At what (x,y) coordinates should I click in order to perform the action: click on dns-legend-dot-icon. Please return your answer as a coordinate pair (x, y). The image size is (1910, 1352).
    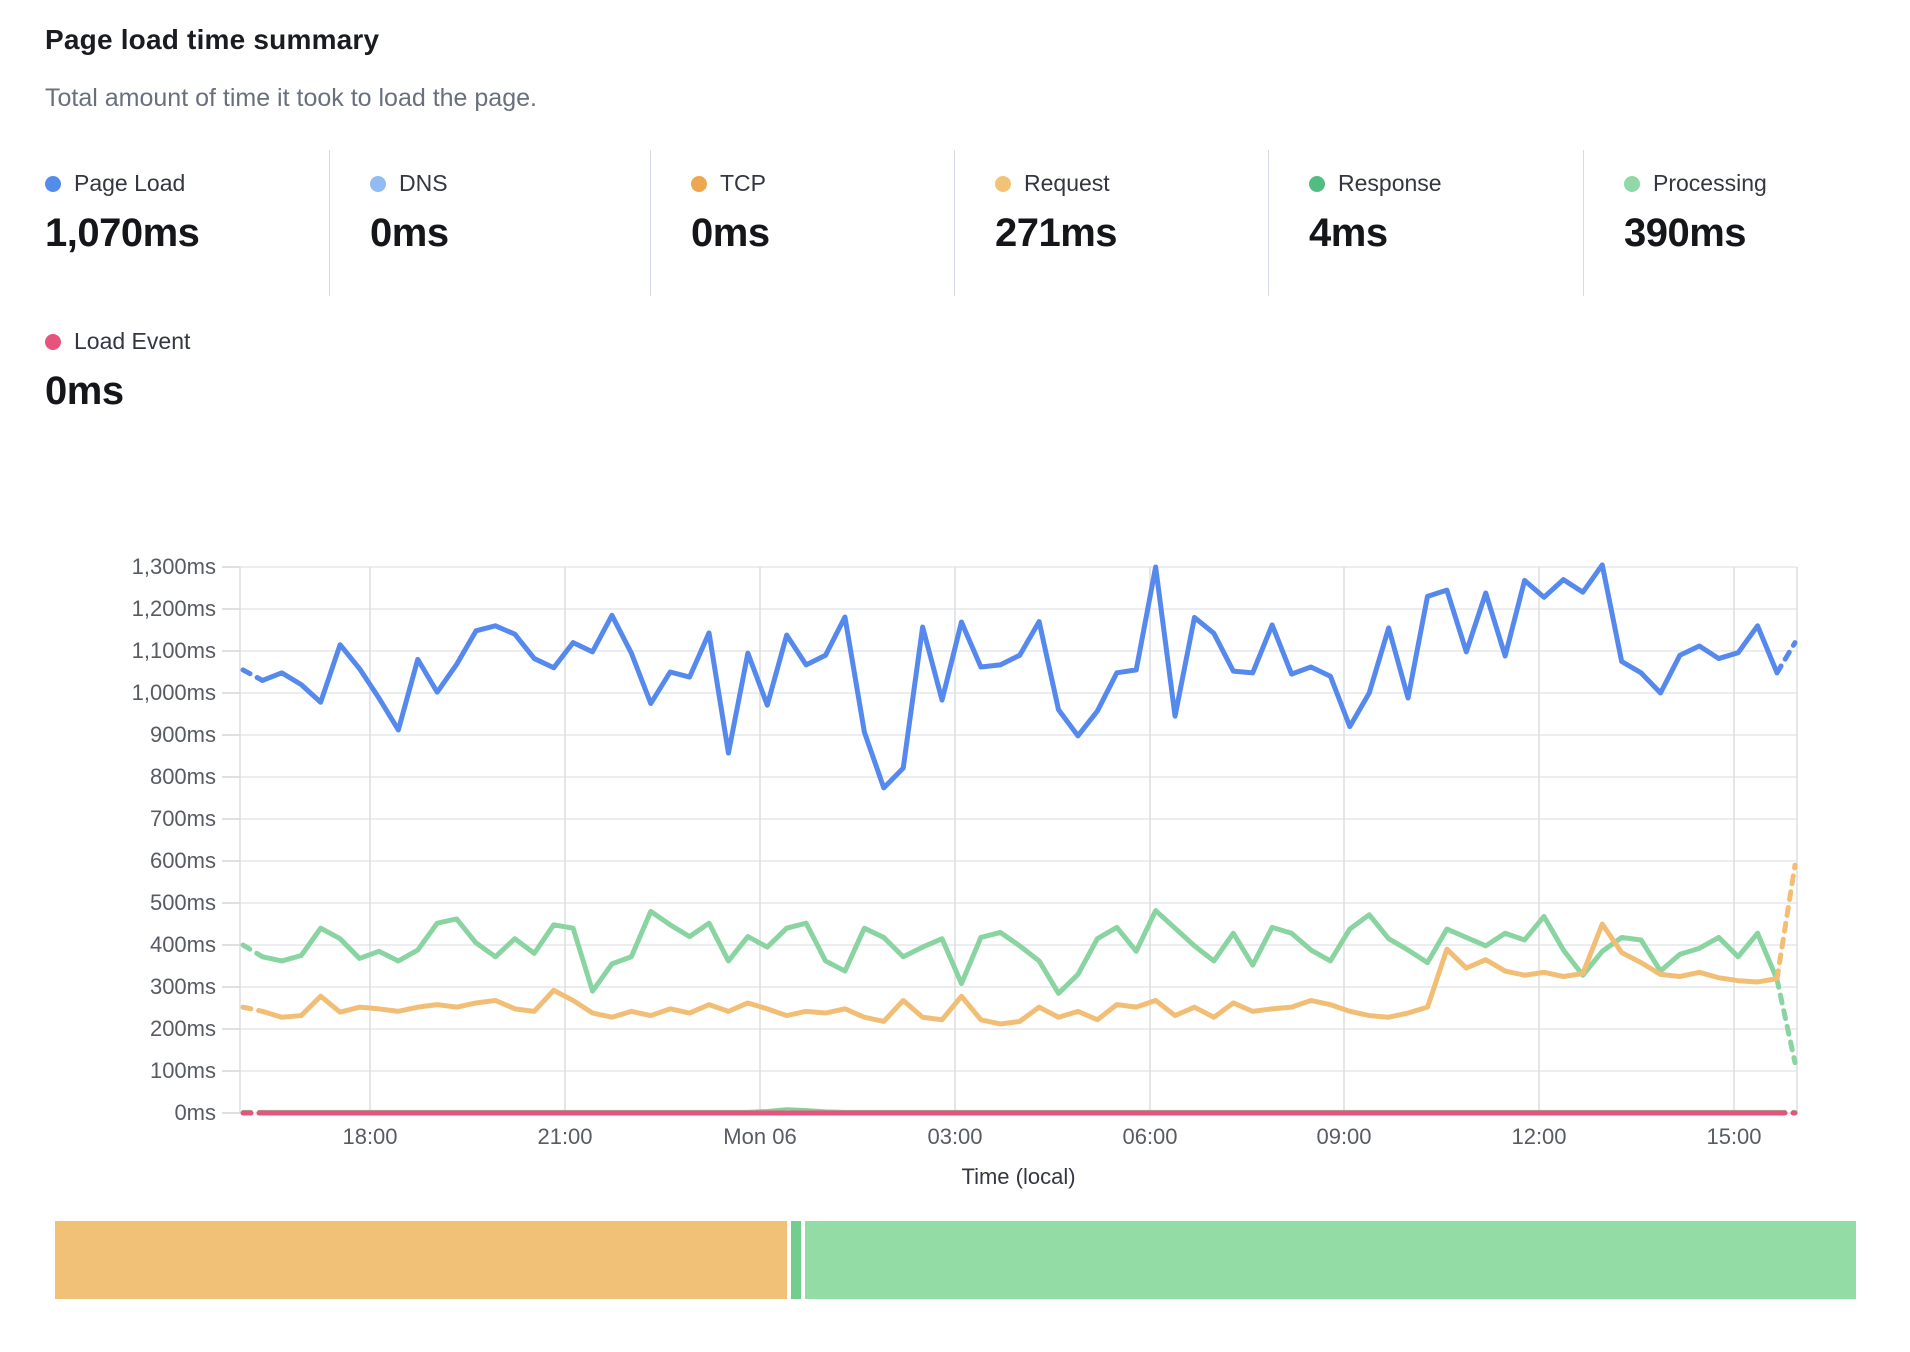
    Looking at the image, I should click on (378, 183).